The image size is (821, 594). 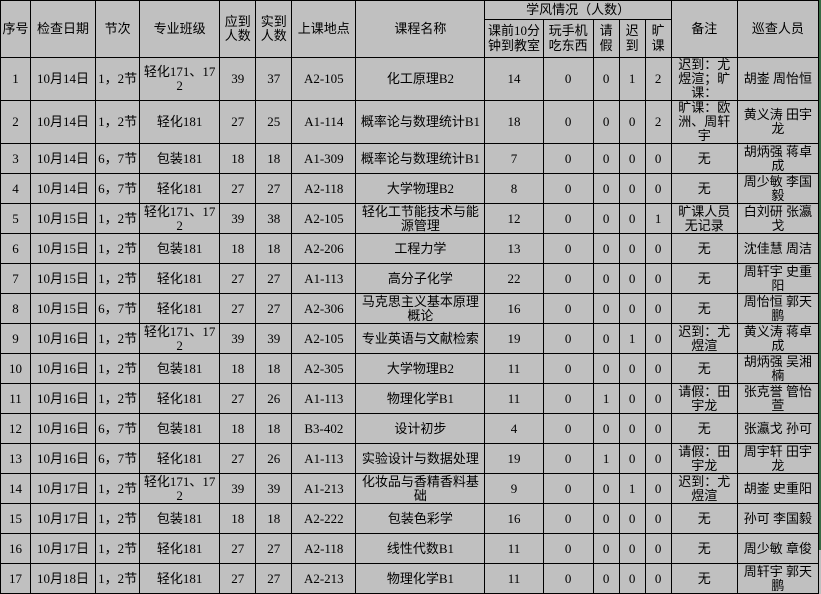 I want to click on cell-early: 16, so click(x=514, y=309).